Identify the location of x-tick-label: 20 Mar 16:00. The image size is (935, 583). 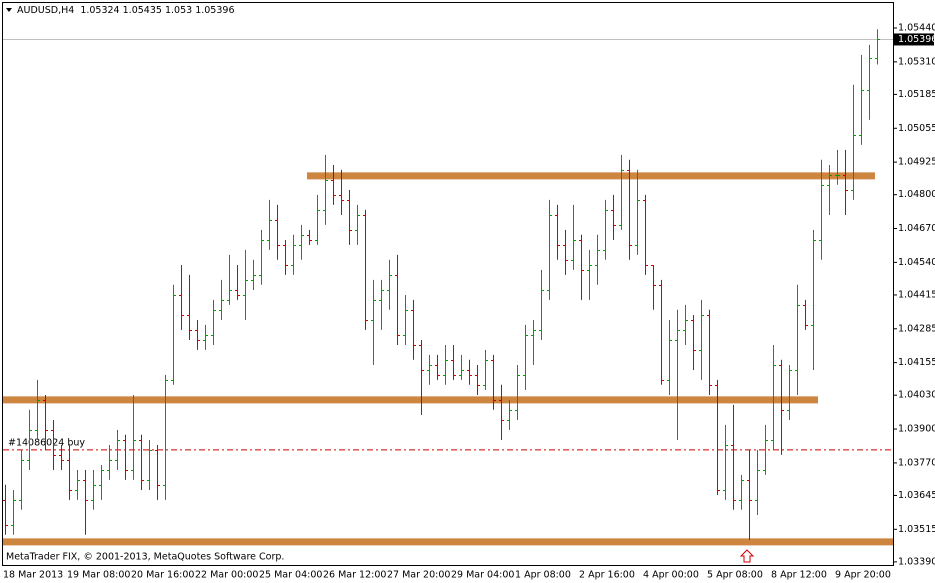
(162, 575).